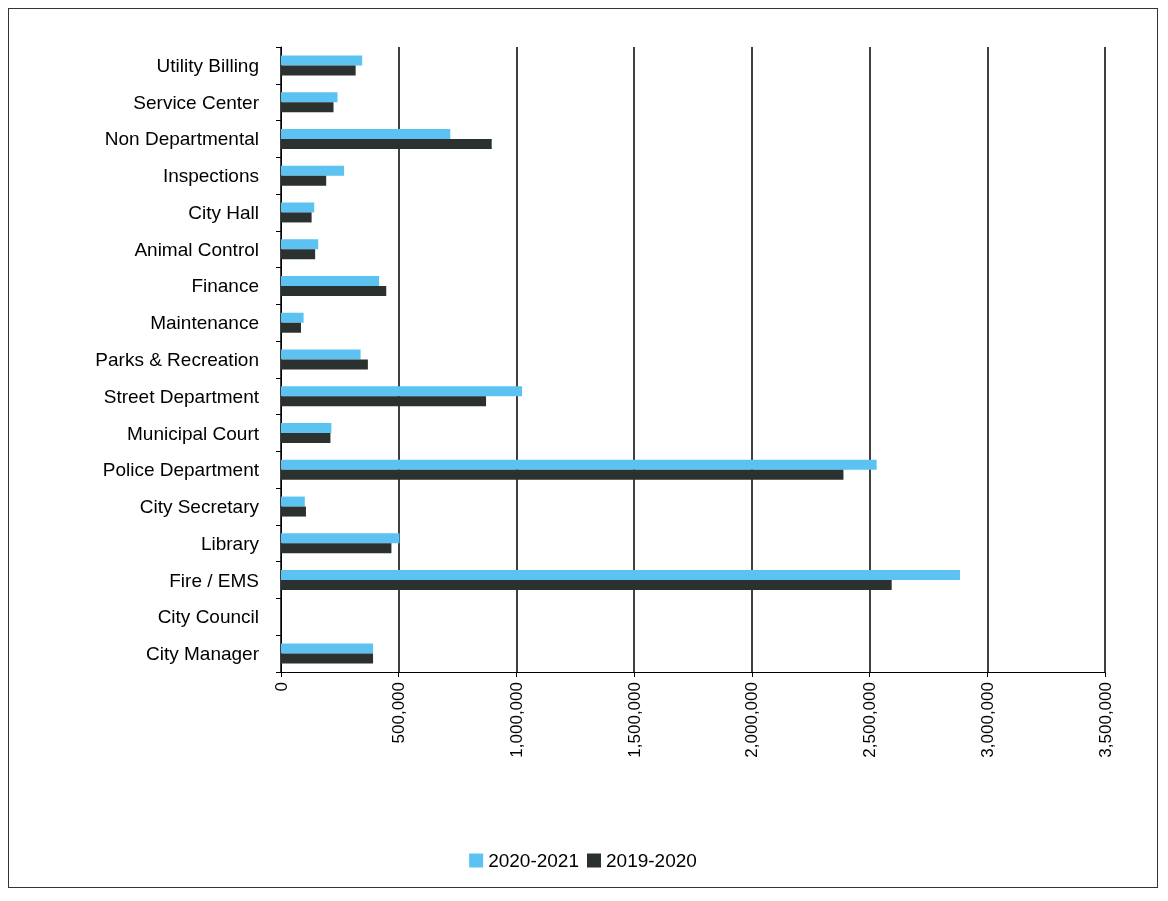  I want to click on x-tick-label: 500,000, so click(399, 713).